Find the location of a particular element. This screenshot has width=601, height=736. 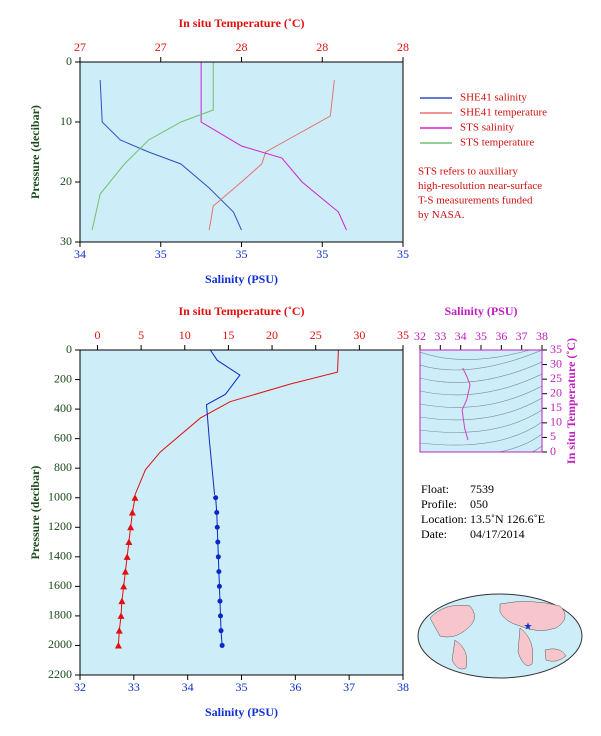

plot-bg is located at coordinates (241, 152).